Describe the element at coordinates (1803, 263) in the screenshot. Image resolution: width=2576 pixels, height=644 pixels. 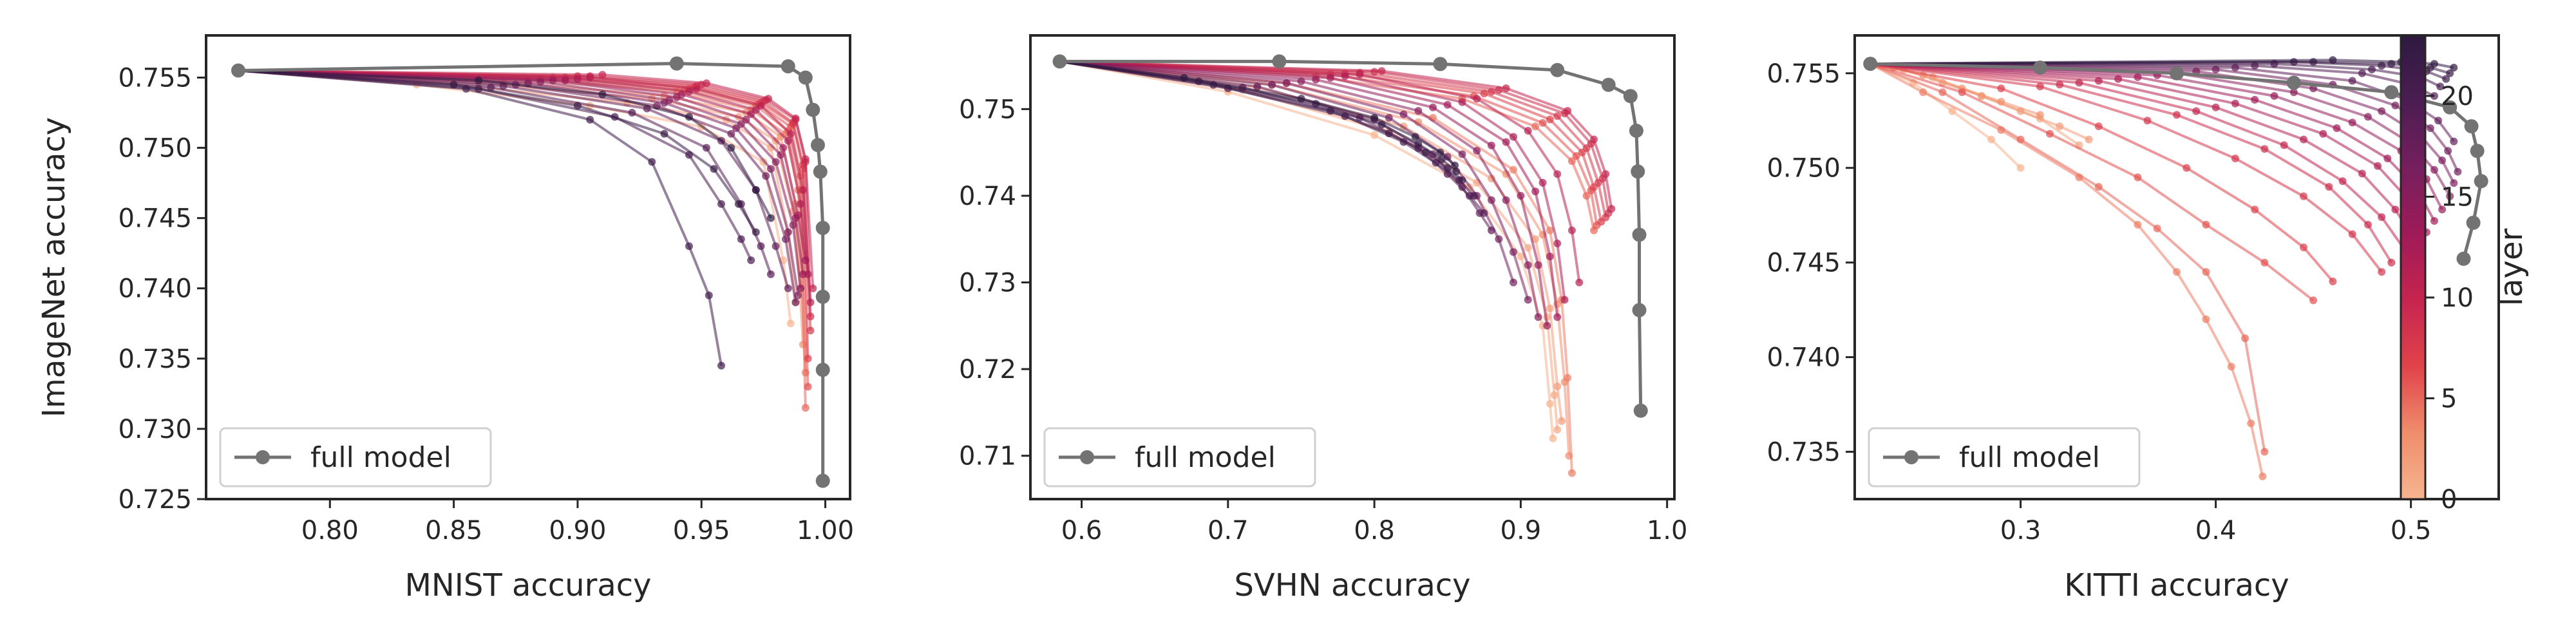
I see `y-tick-label: 0.745` at that location.